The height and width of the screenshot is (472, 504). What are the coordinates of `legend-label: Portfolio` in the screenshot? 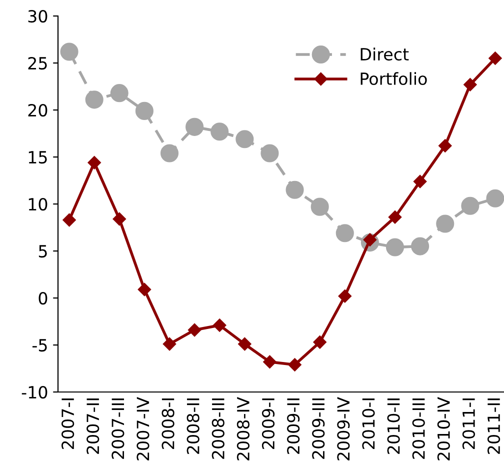 It's located at (393, 79).